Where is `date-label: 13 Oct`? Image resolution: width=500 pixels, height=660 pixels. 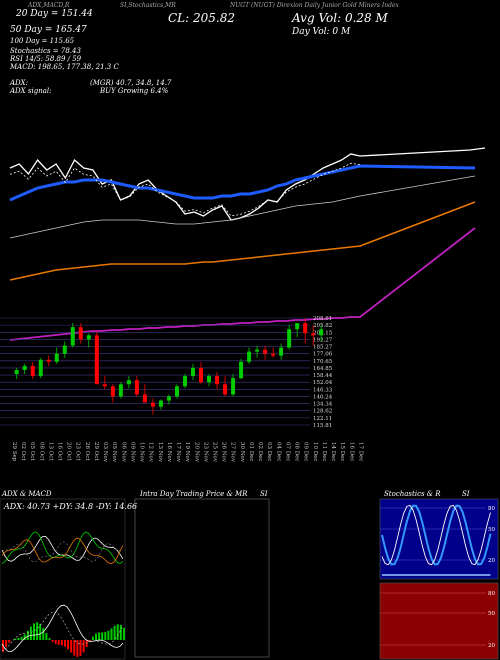
date-label: 13 Oct is located at coordinates (50, 451).